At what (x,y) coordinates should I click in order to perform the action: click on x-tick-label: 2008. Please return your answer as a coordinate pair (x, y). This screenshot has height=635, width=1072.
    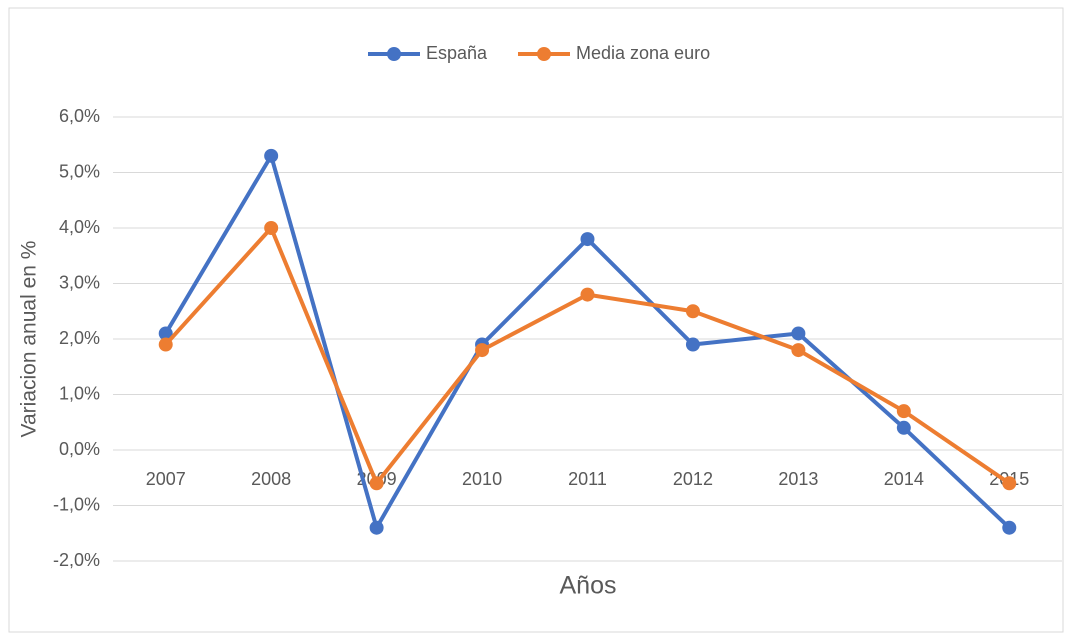
    Looking at the image, I should click on (271, 479).